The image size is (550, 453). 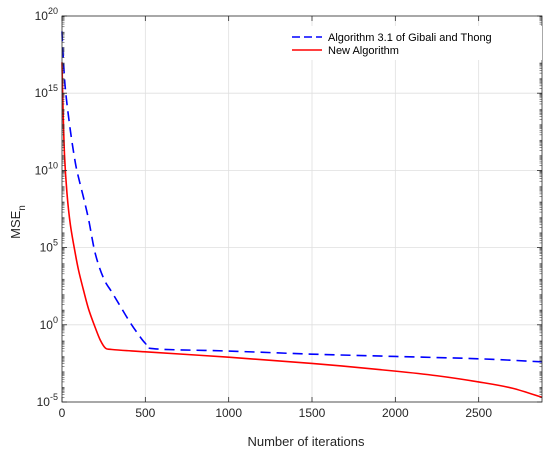 What do you see at coordinates (62, 413) in the screenshot?
I see `x-tick-label: 0` at bounding box center [62, 413].